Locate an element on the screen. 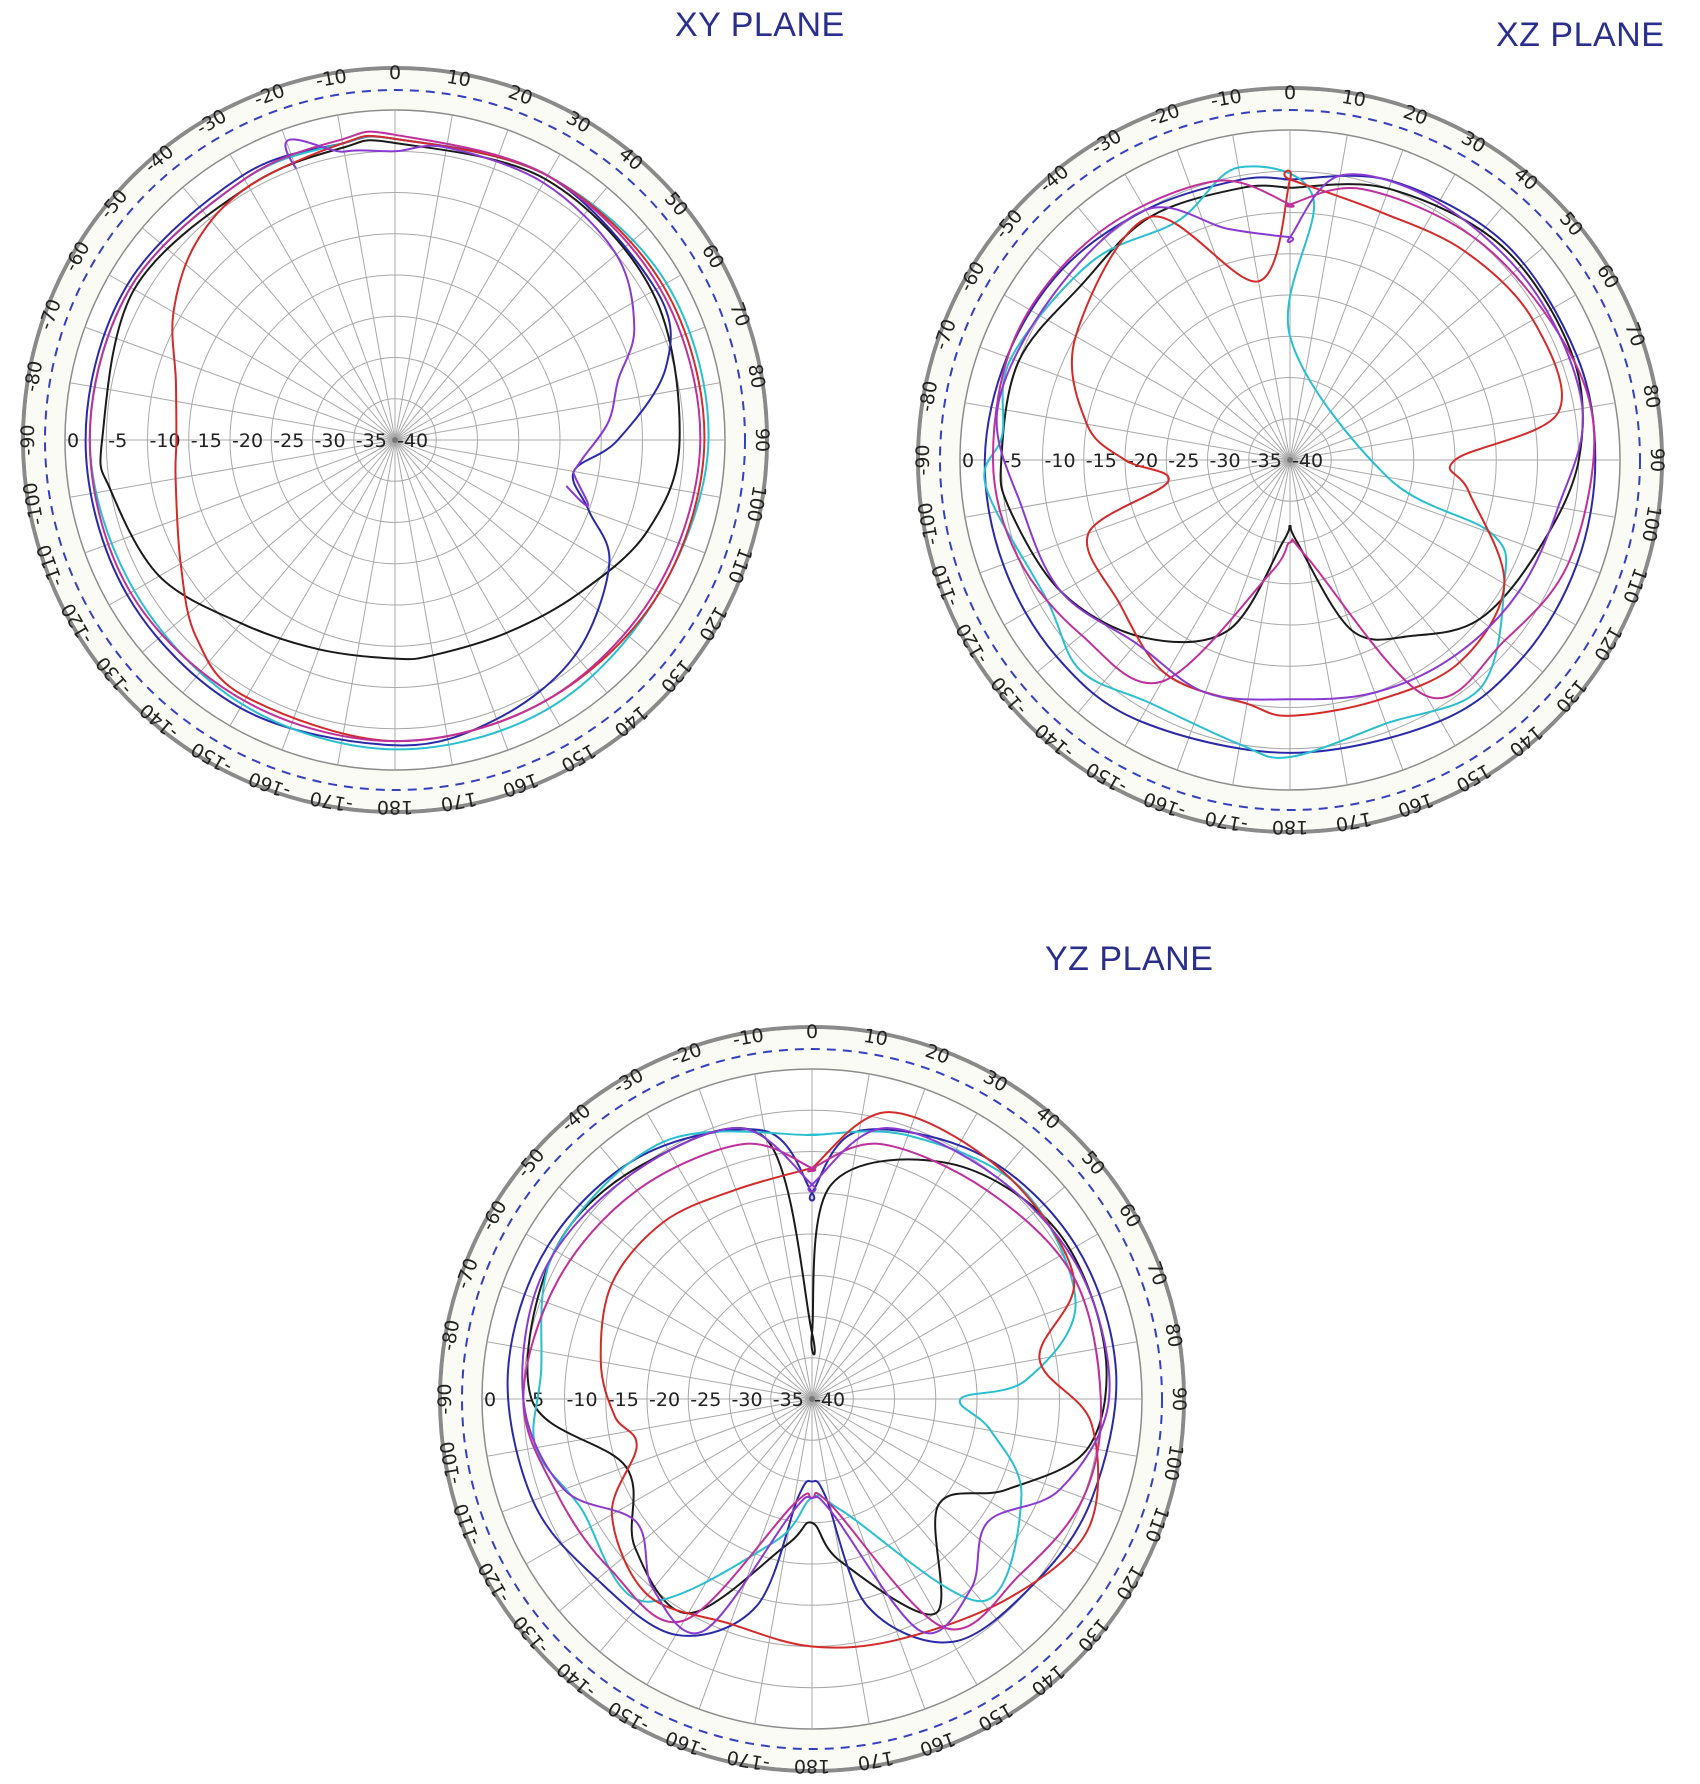 Image resolution: width=1700 pixels, height=1784 pixels. angle-tick-label: -10 is located at coordinates (1226, 98).